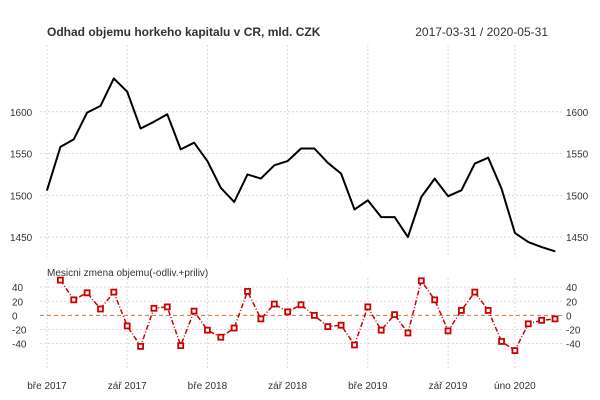 This screenshot has width=600, height=400. Describe the element at coordinates (127, 273) in the screenshot. I see `bottom-panel-title: Mesicni zmena objemu(-odliv.+priliv)` at that location.